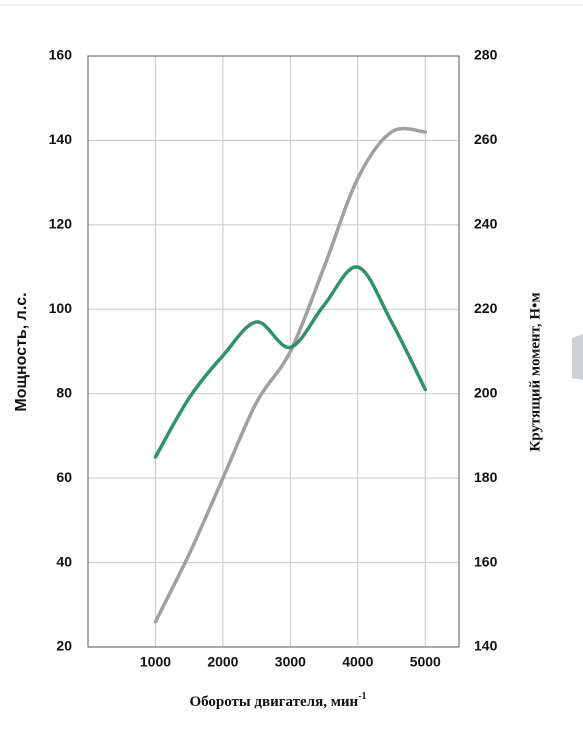 The width and height of the screenshot is (583, 738). I want to click on y2-tick-label: 220, so click(486, 308).